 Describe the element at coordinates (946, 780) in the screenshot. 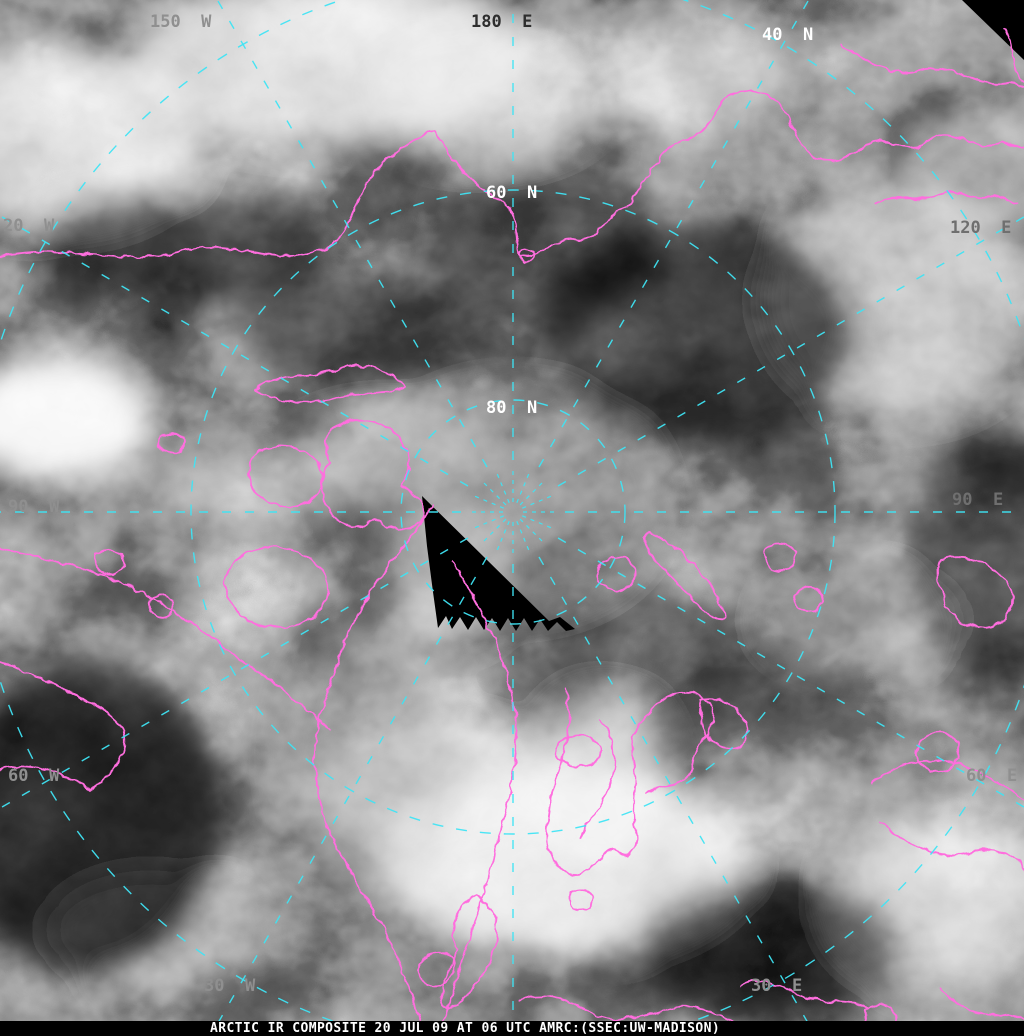

I see `coastline-black-sea` at that location.